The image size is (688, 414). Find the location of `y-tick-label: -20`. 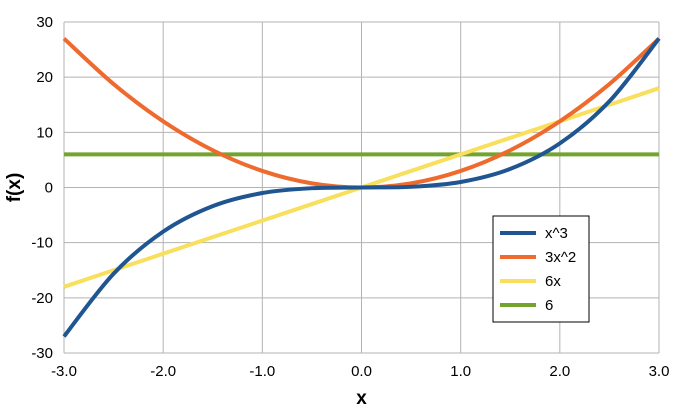

y-tick-label: -20 is located at coordinates (42, 298).